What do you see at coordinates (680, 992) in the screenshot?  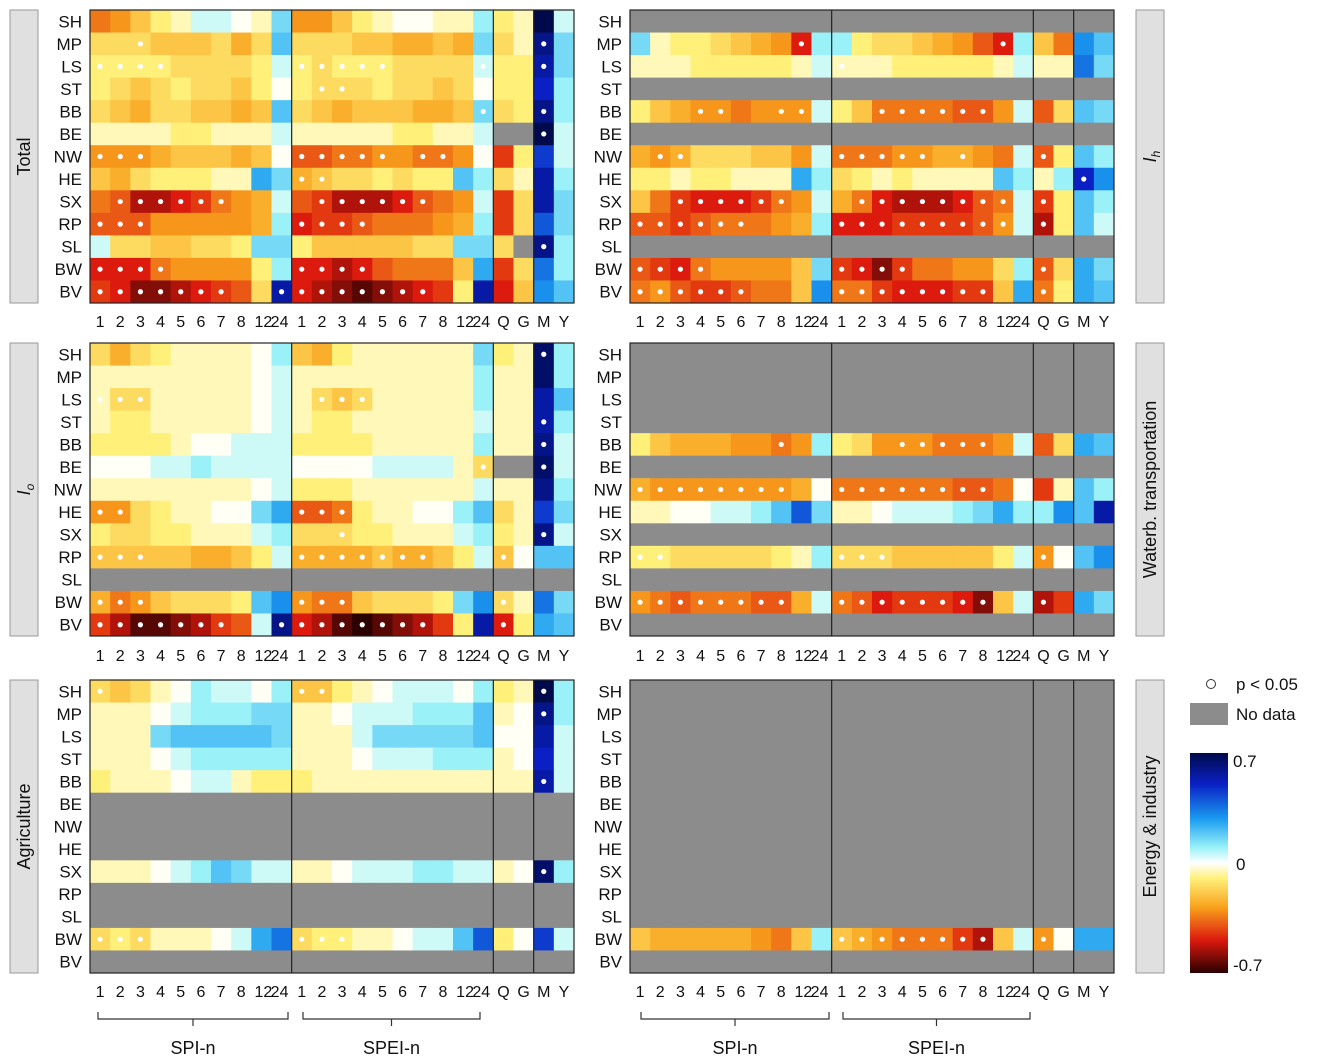 I see `column-label: 3` at bounding box center [680, 992].